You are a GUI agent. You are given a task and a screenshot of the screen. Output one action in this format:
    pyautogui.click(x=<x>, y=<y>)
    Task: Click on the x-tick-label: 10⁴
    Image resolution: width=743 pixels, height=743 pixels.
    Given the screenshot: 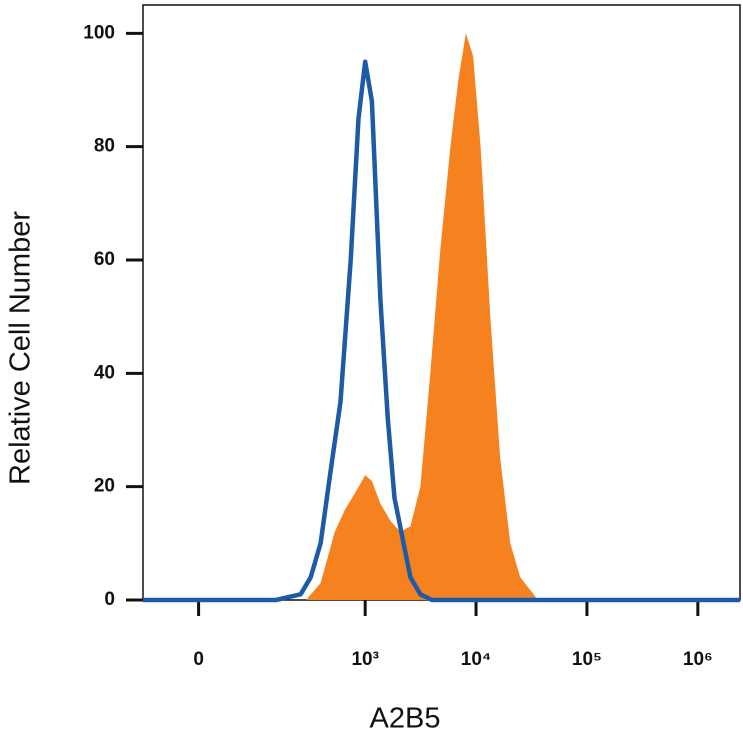 What is the action you would take?
    pyautogui.click(x=476, y=659)
    